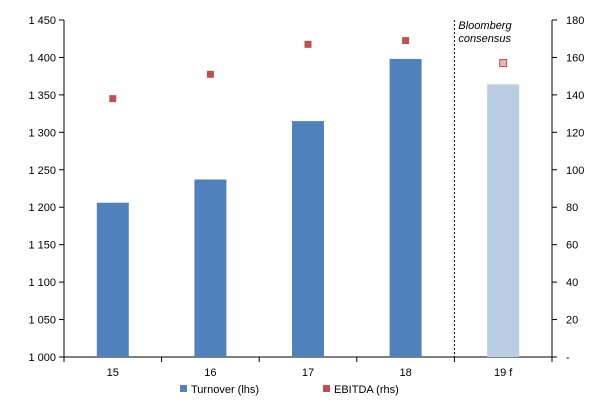  What do you see at coordinates (183, 388) in the screenshot?
I see `legend-swatch-turnover` at bounding box center [183, 388].